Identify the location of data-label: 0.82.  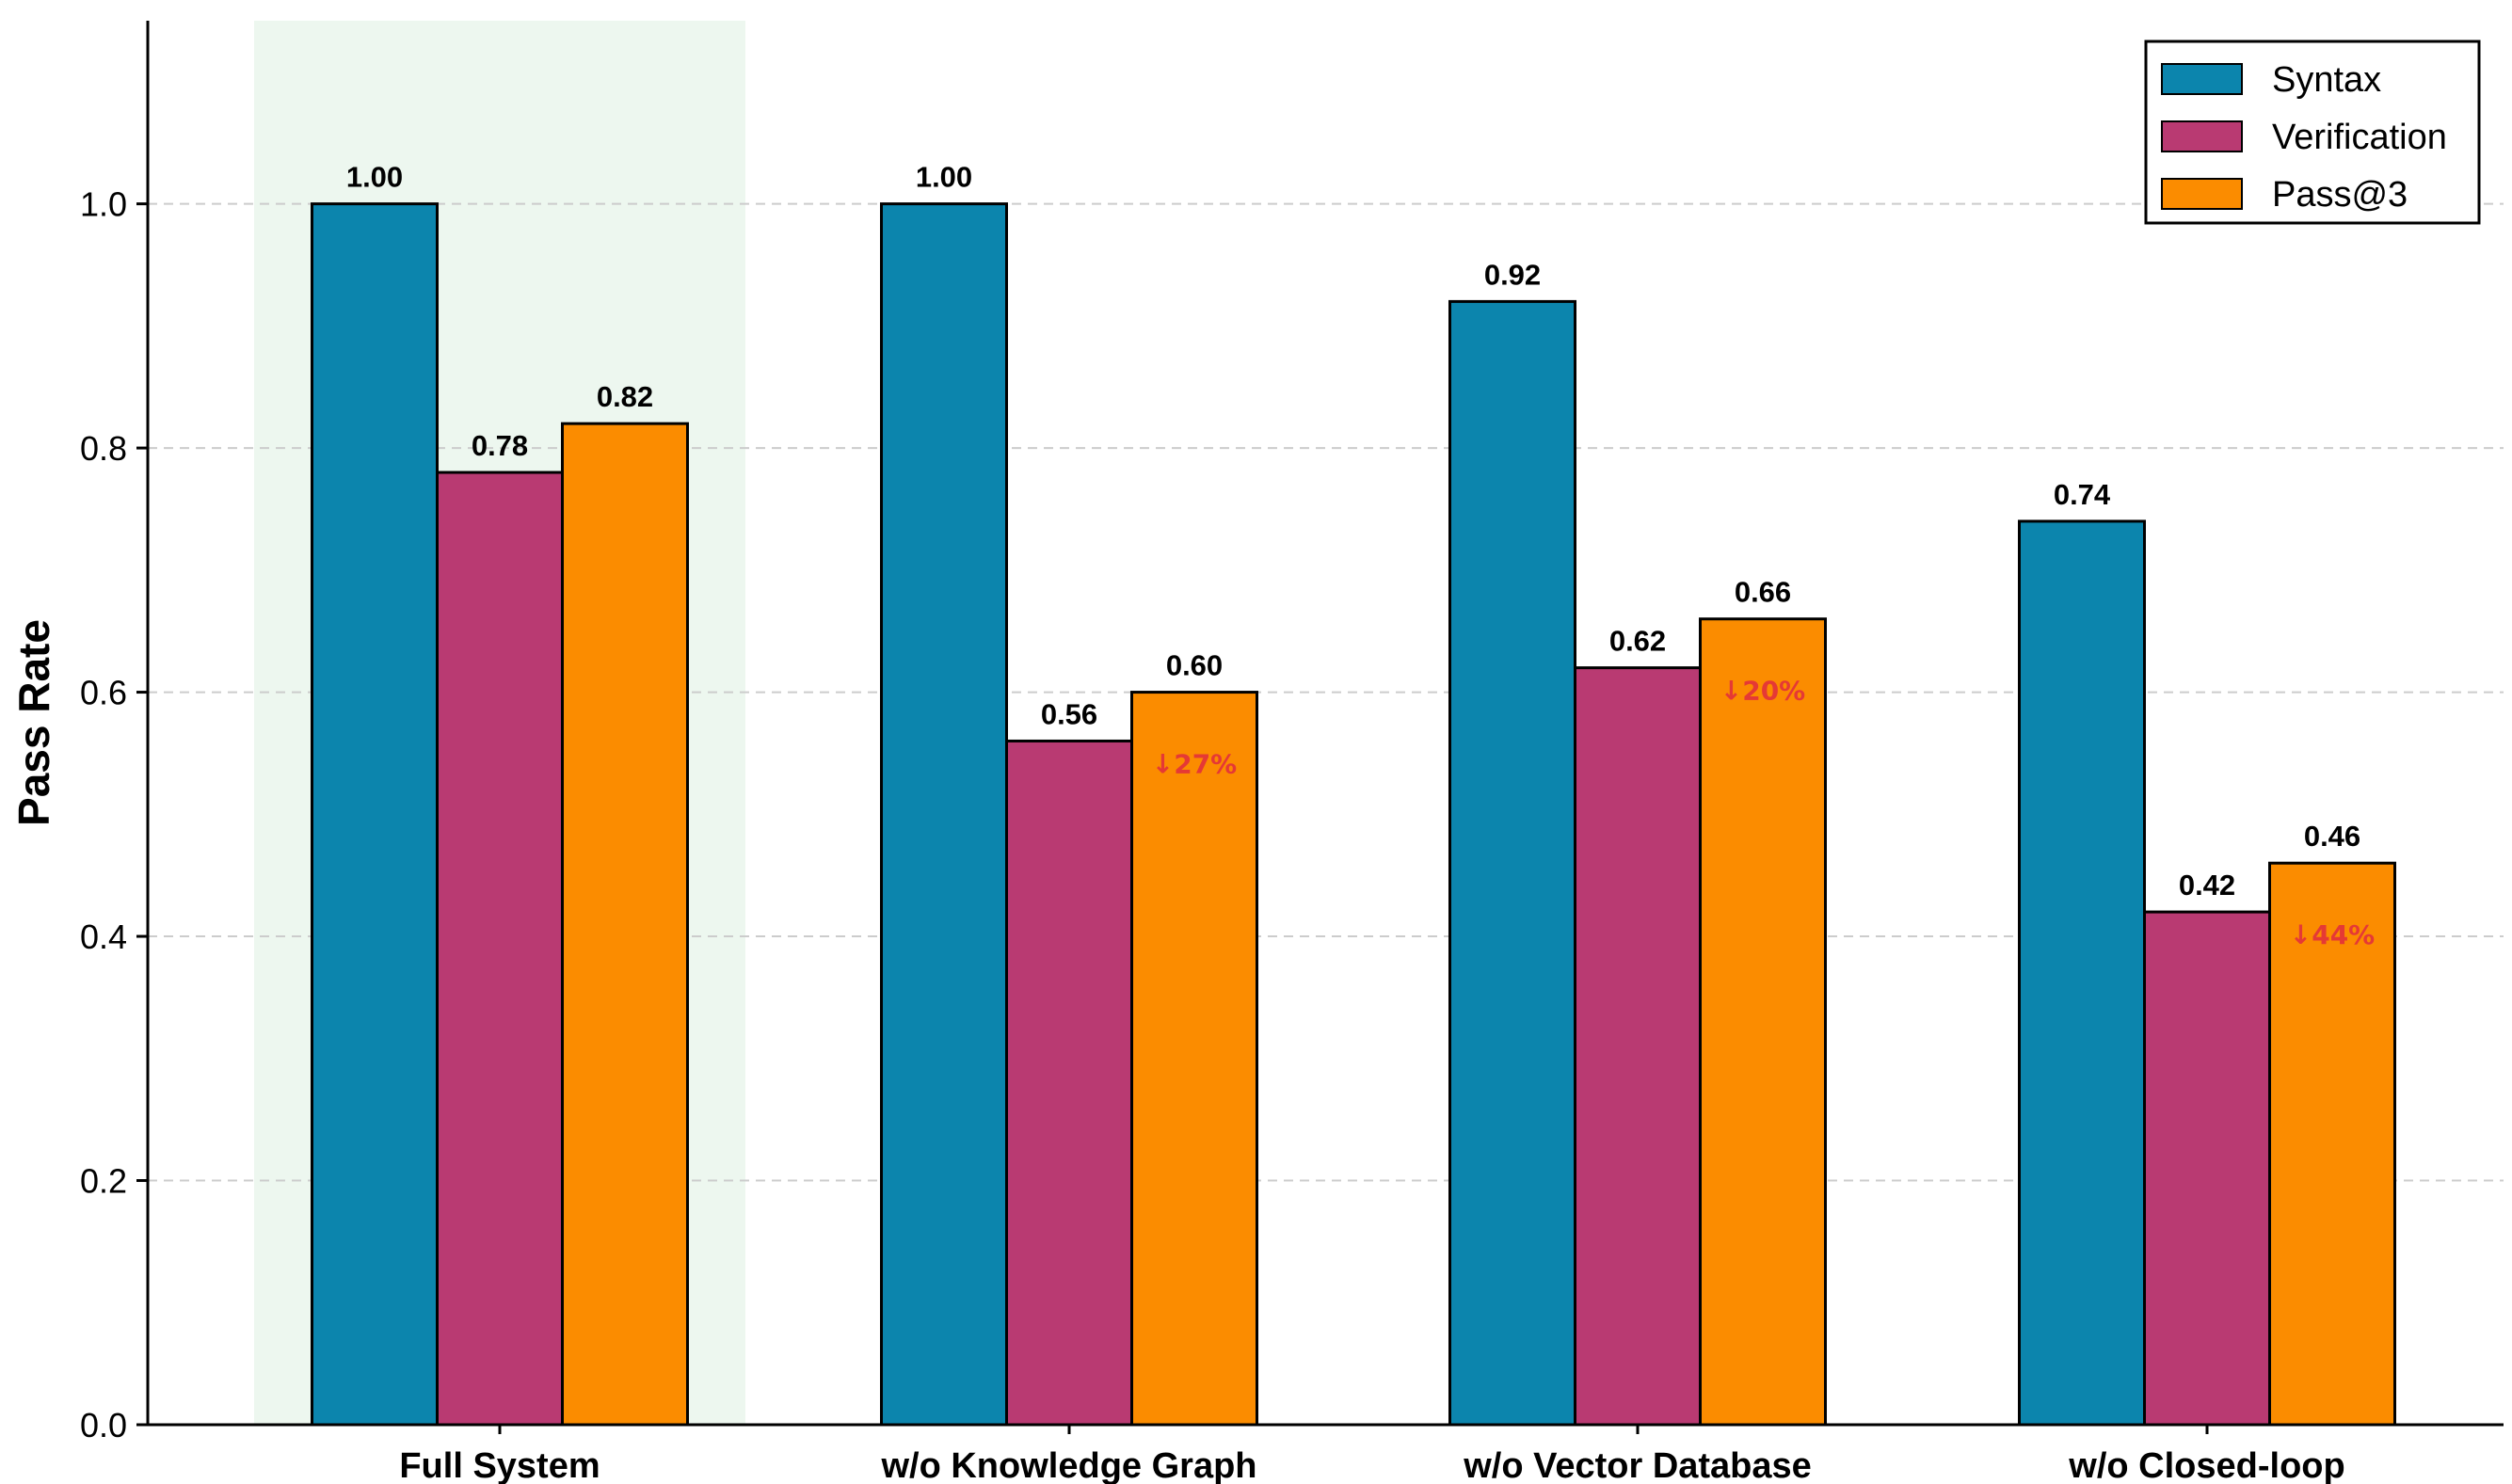
(625, 396).